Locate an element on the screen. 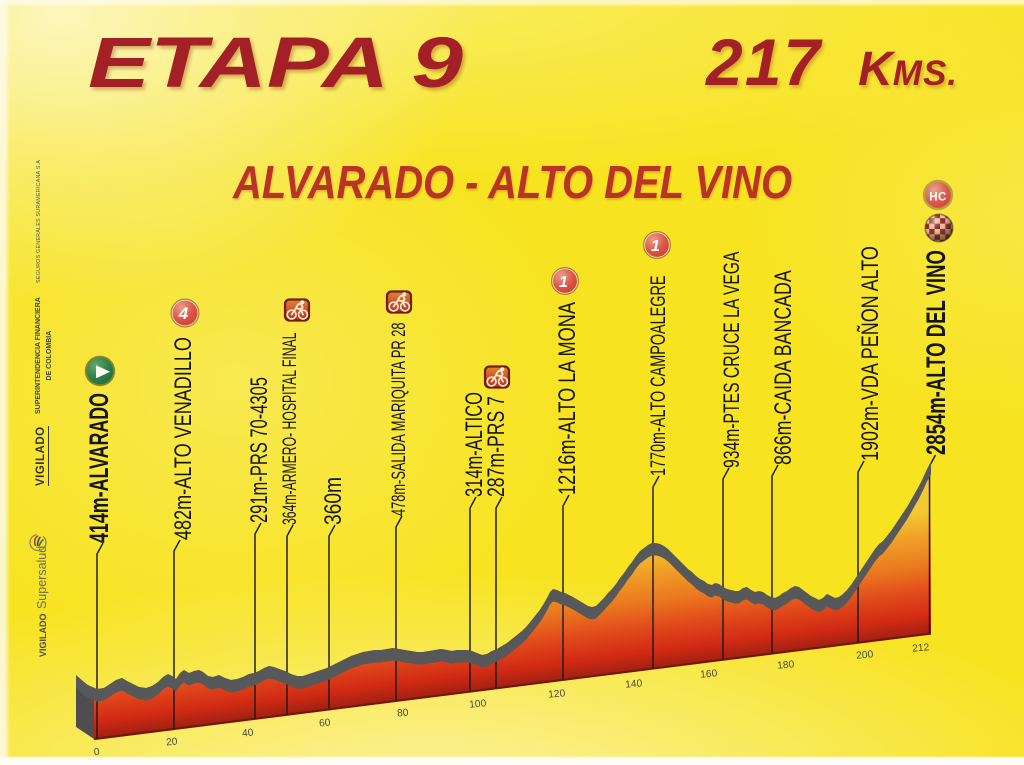 The width and height of the screenshot is (1024, 765). svg-text: 60 is located at coordinates (325, 724).